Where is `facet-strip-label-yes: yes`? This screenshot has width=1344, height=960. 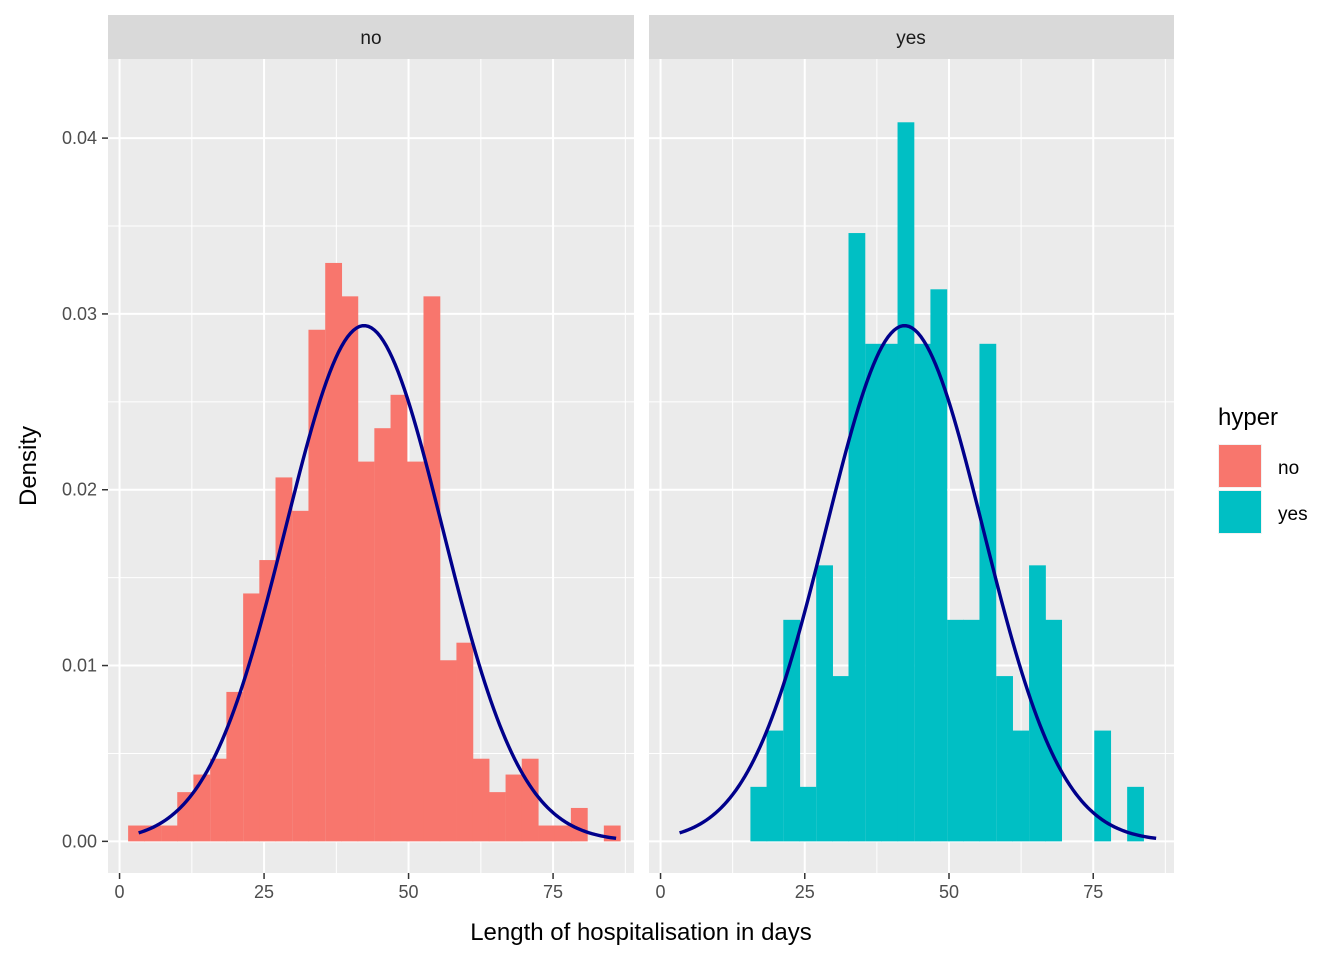
facet-strip-label-yes: yes is located at coordinates (911, 38).